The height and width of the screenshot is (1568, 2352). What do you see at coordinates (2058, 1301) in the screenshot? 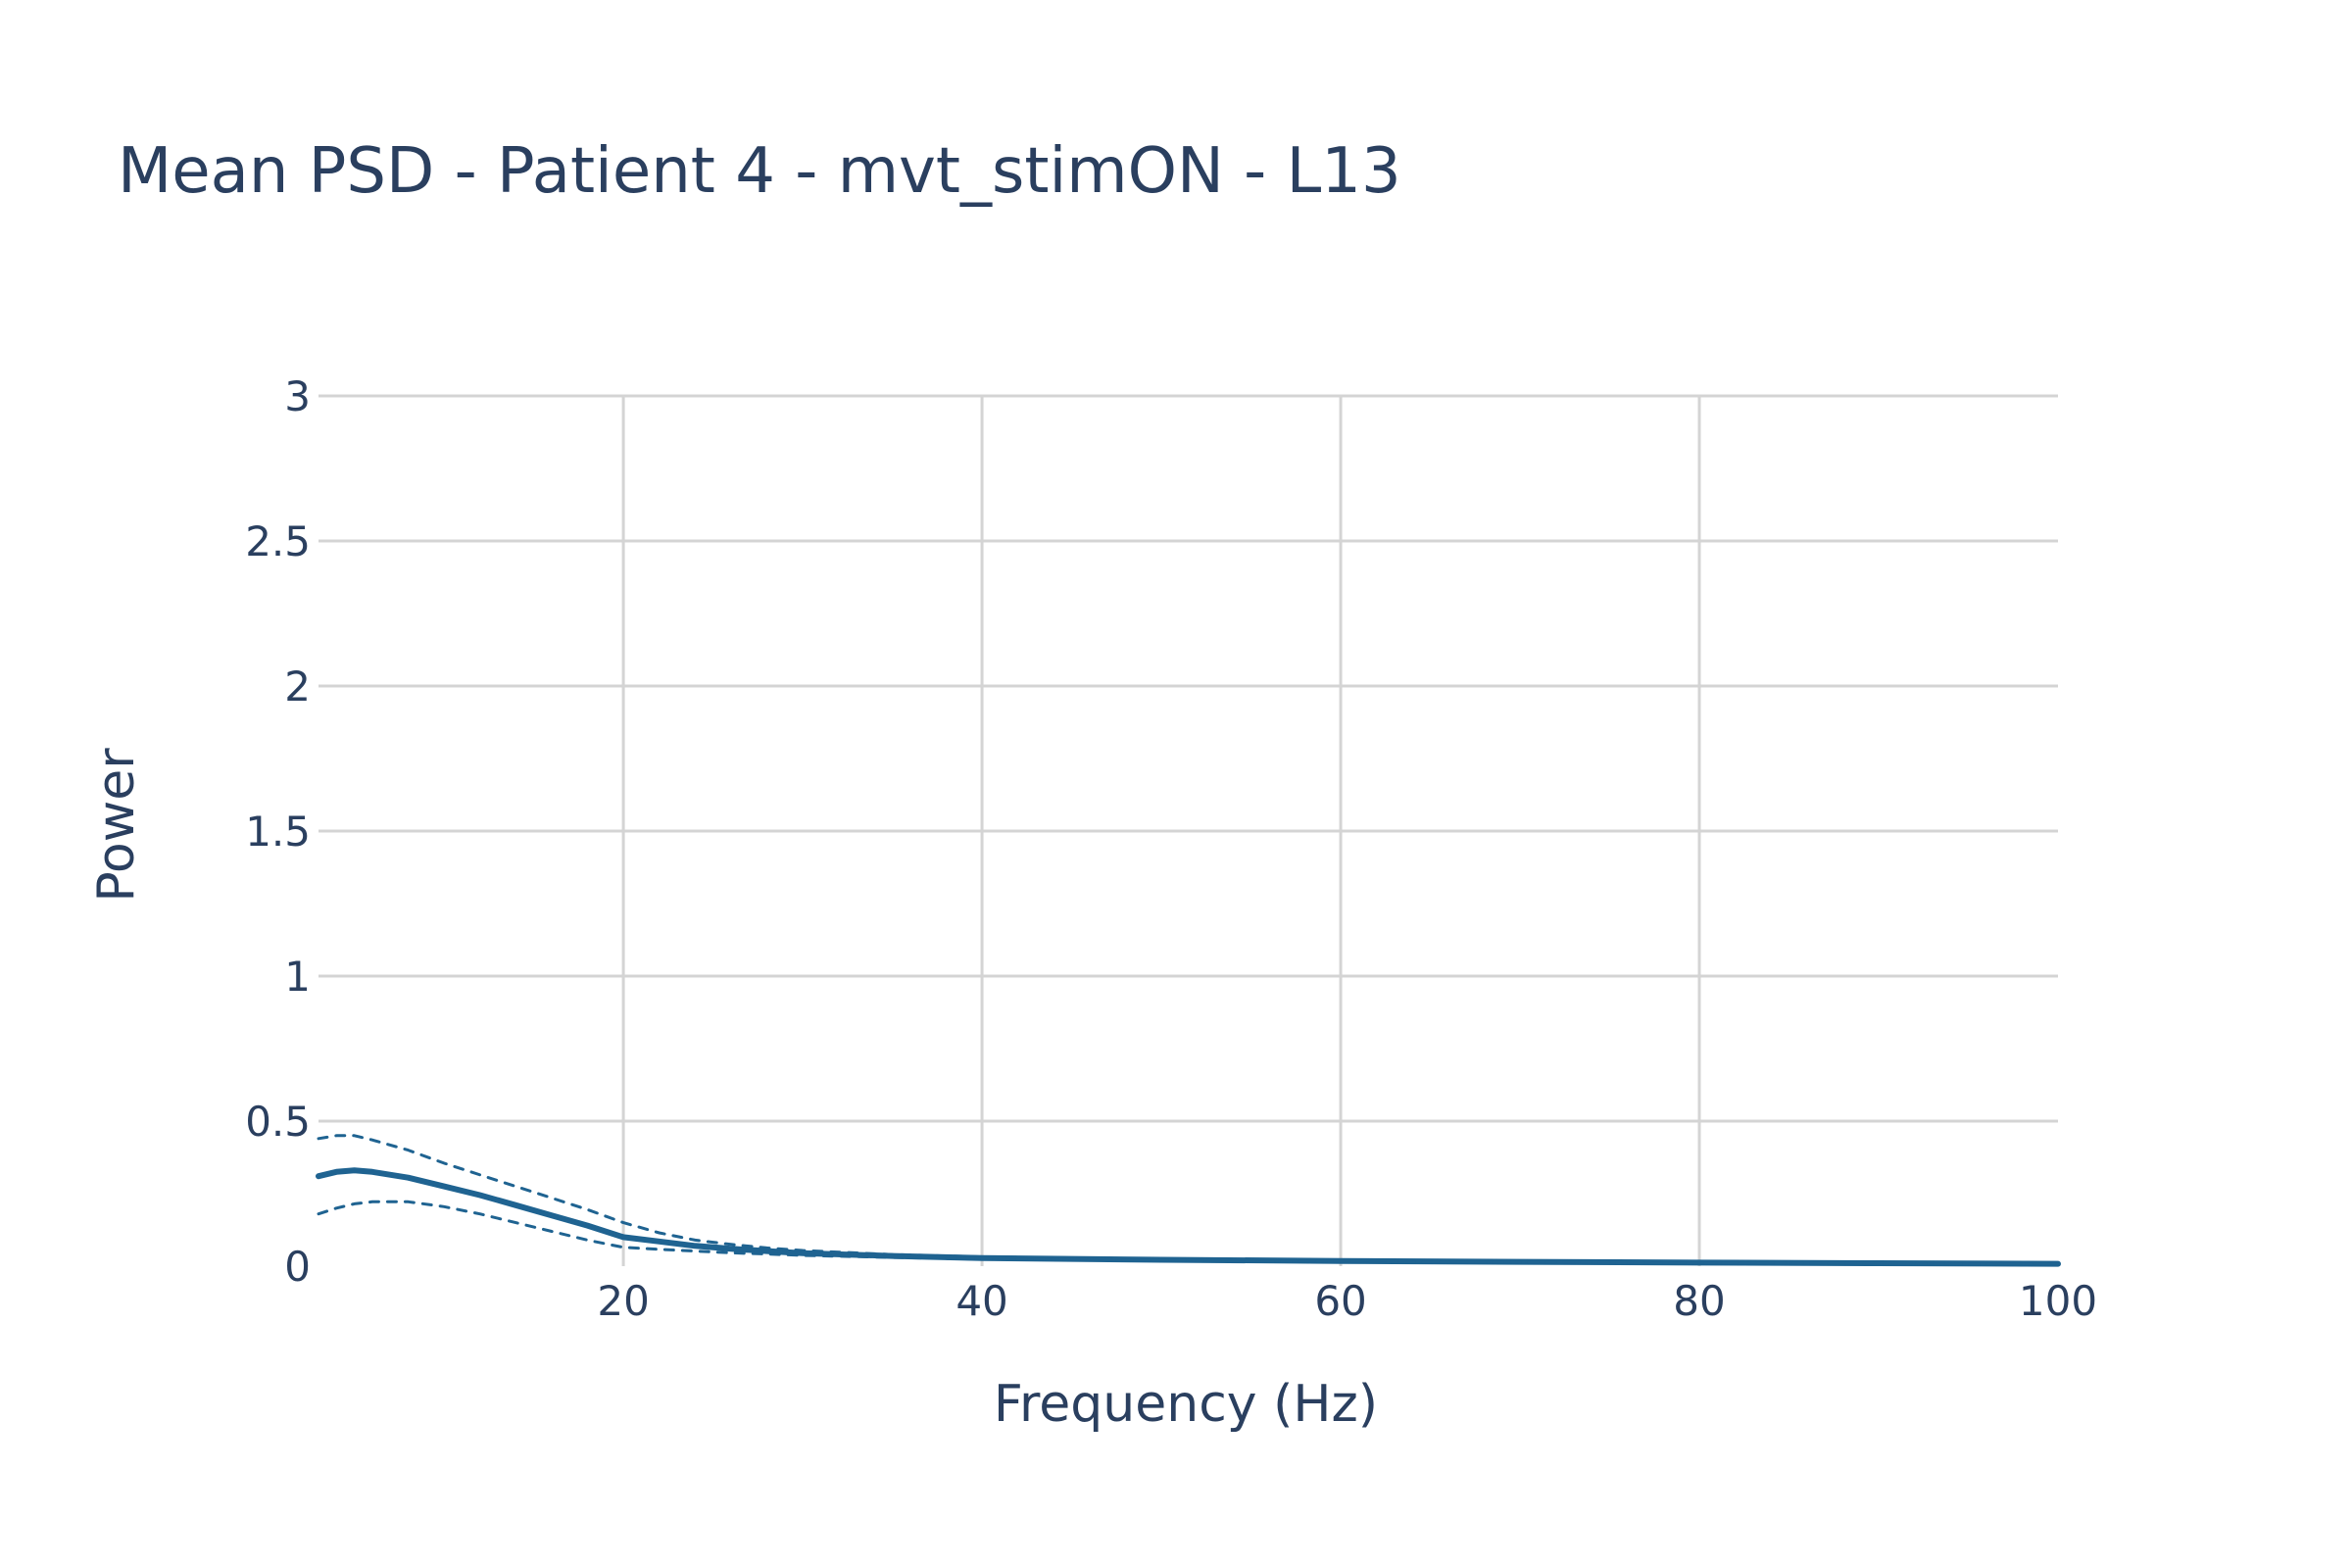
I see `x-tick-label: 100` at bounding box center [2058, 1301].